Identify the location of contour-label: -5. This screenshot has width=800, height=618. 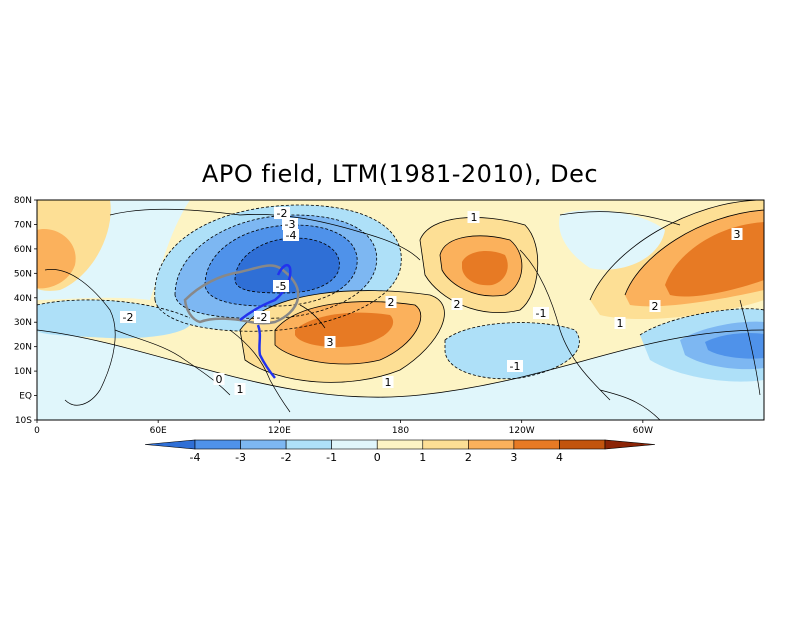
(281, 286).